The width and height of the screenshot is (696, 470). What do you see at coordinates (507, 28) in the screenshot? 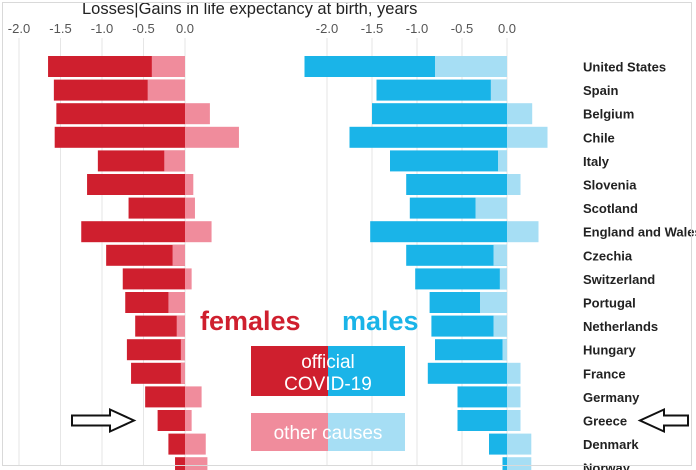
I see `tick-label-males: 0.0` at bounding box center [507, 28].